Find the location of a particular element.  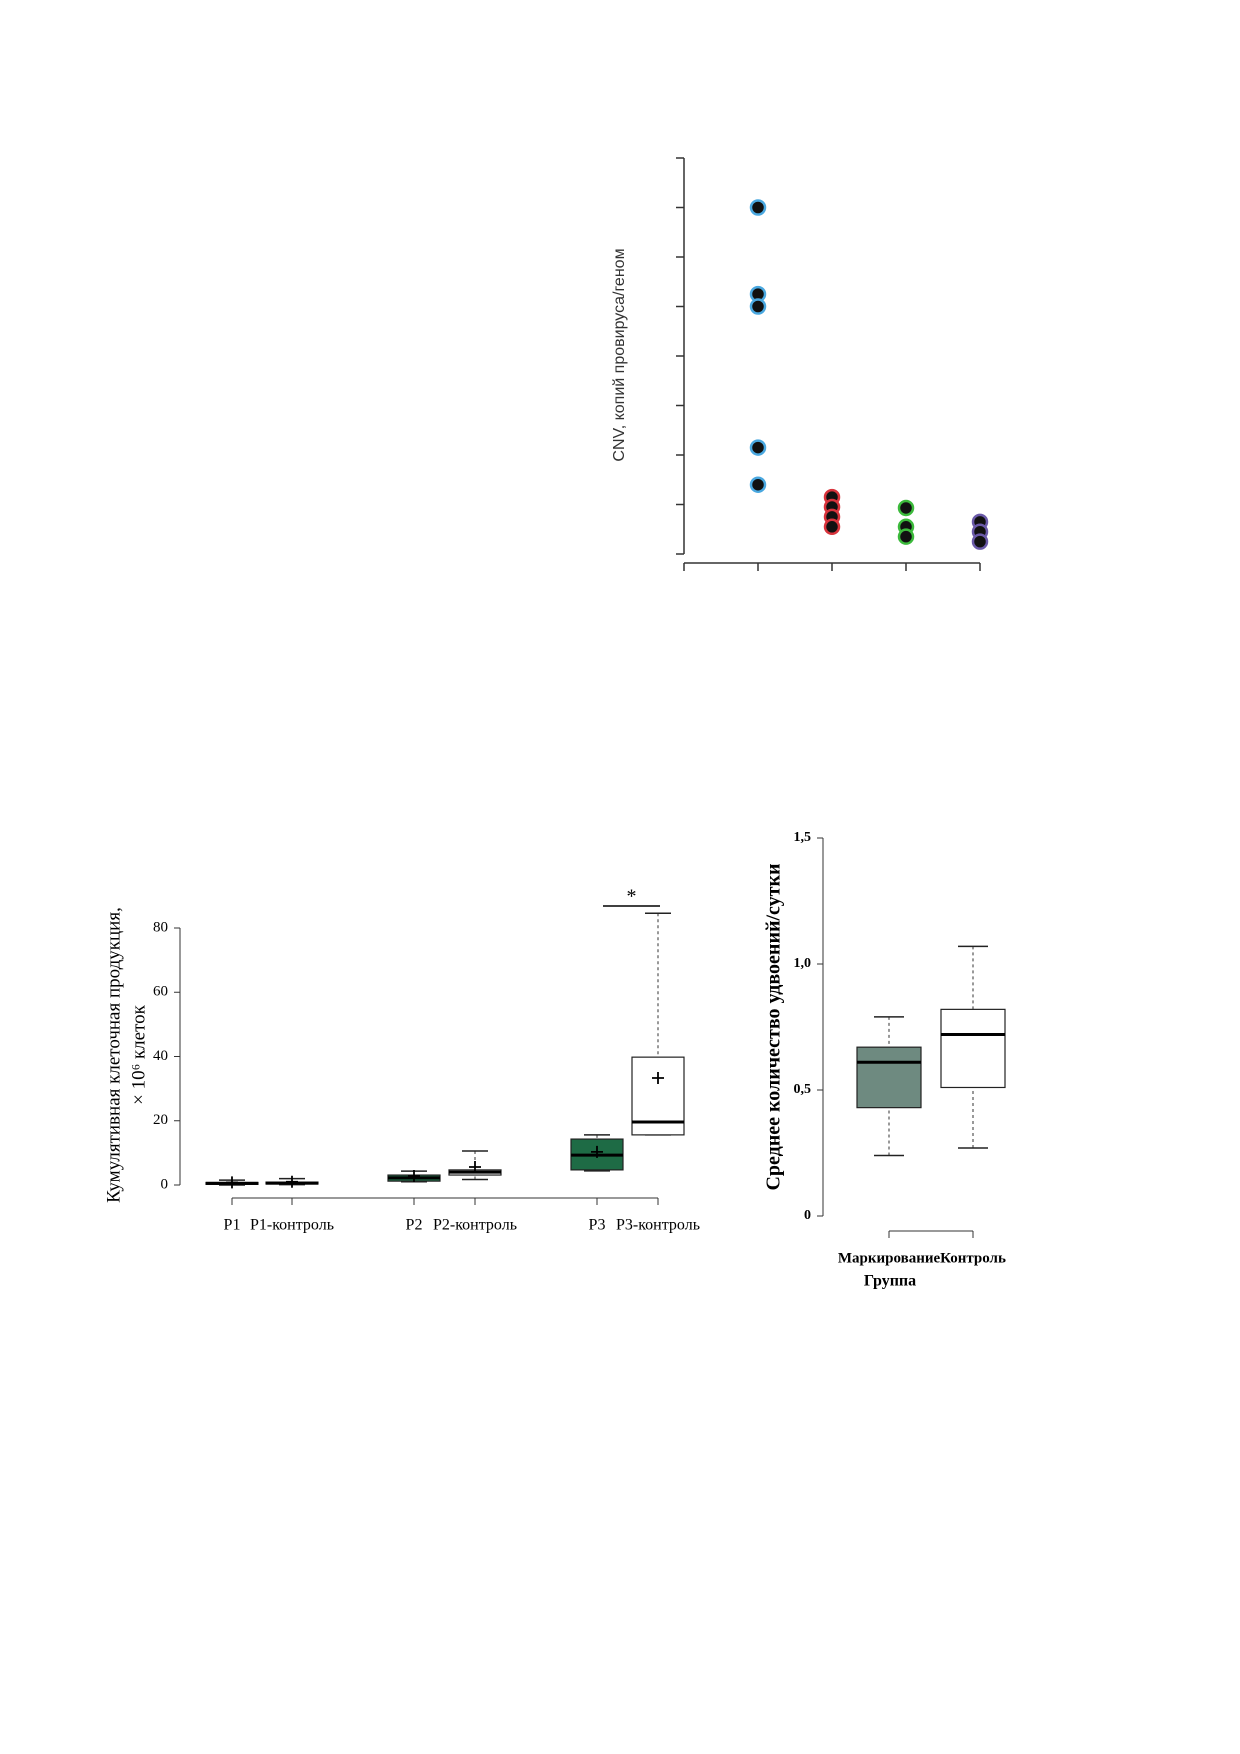

y-axis-title: Среднее количество удвоений/сутки is located at coordinates (774, 1026).